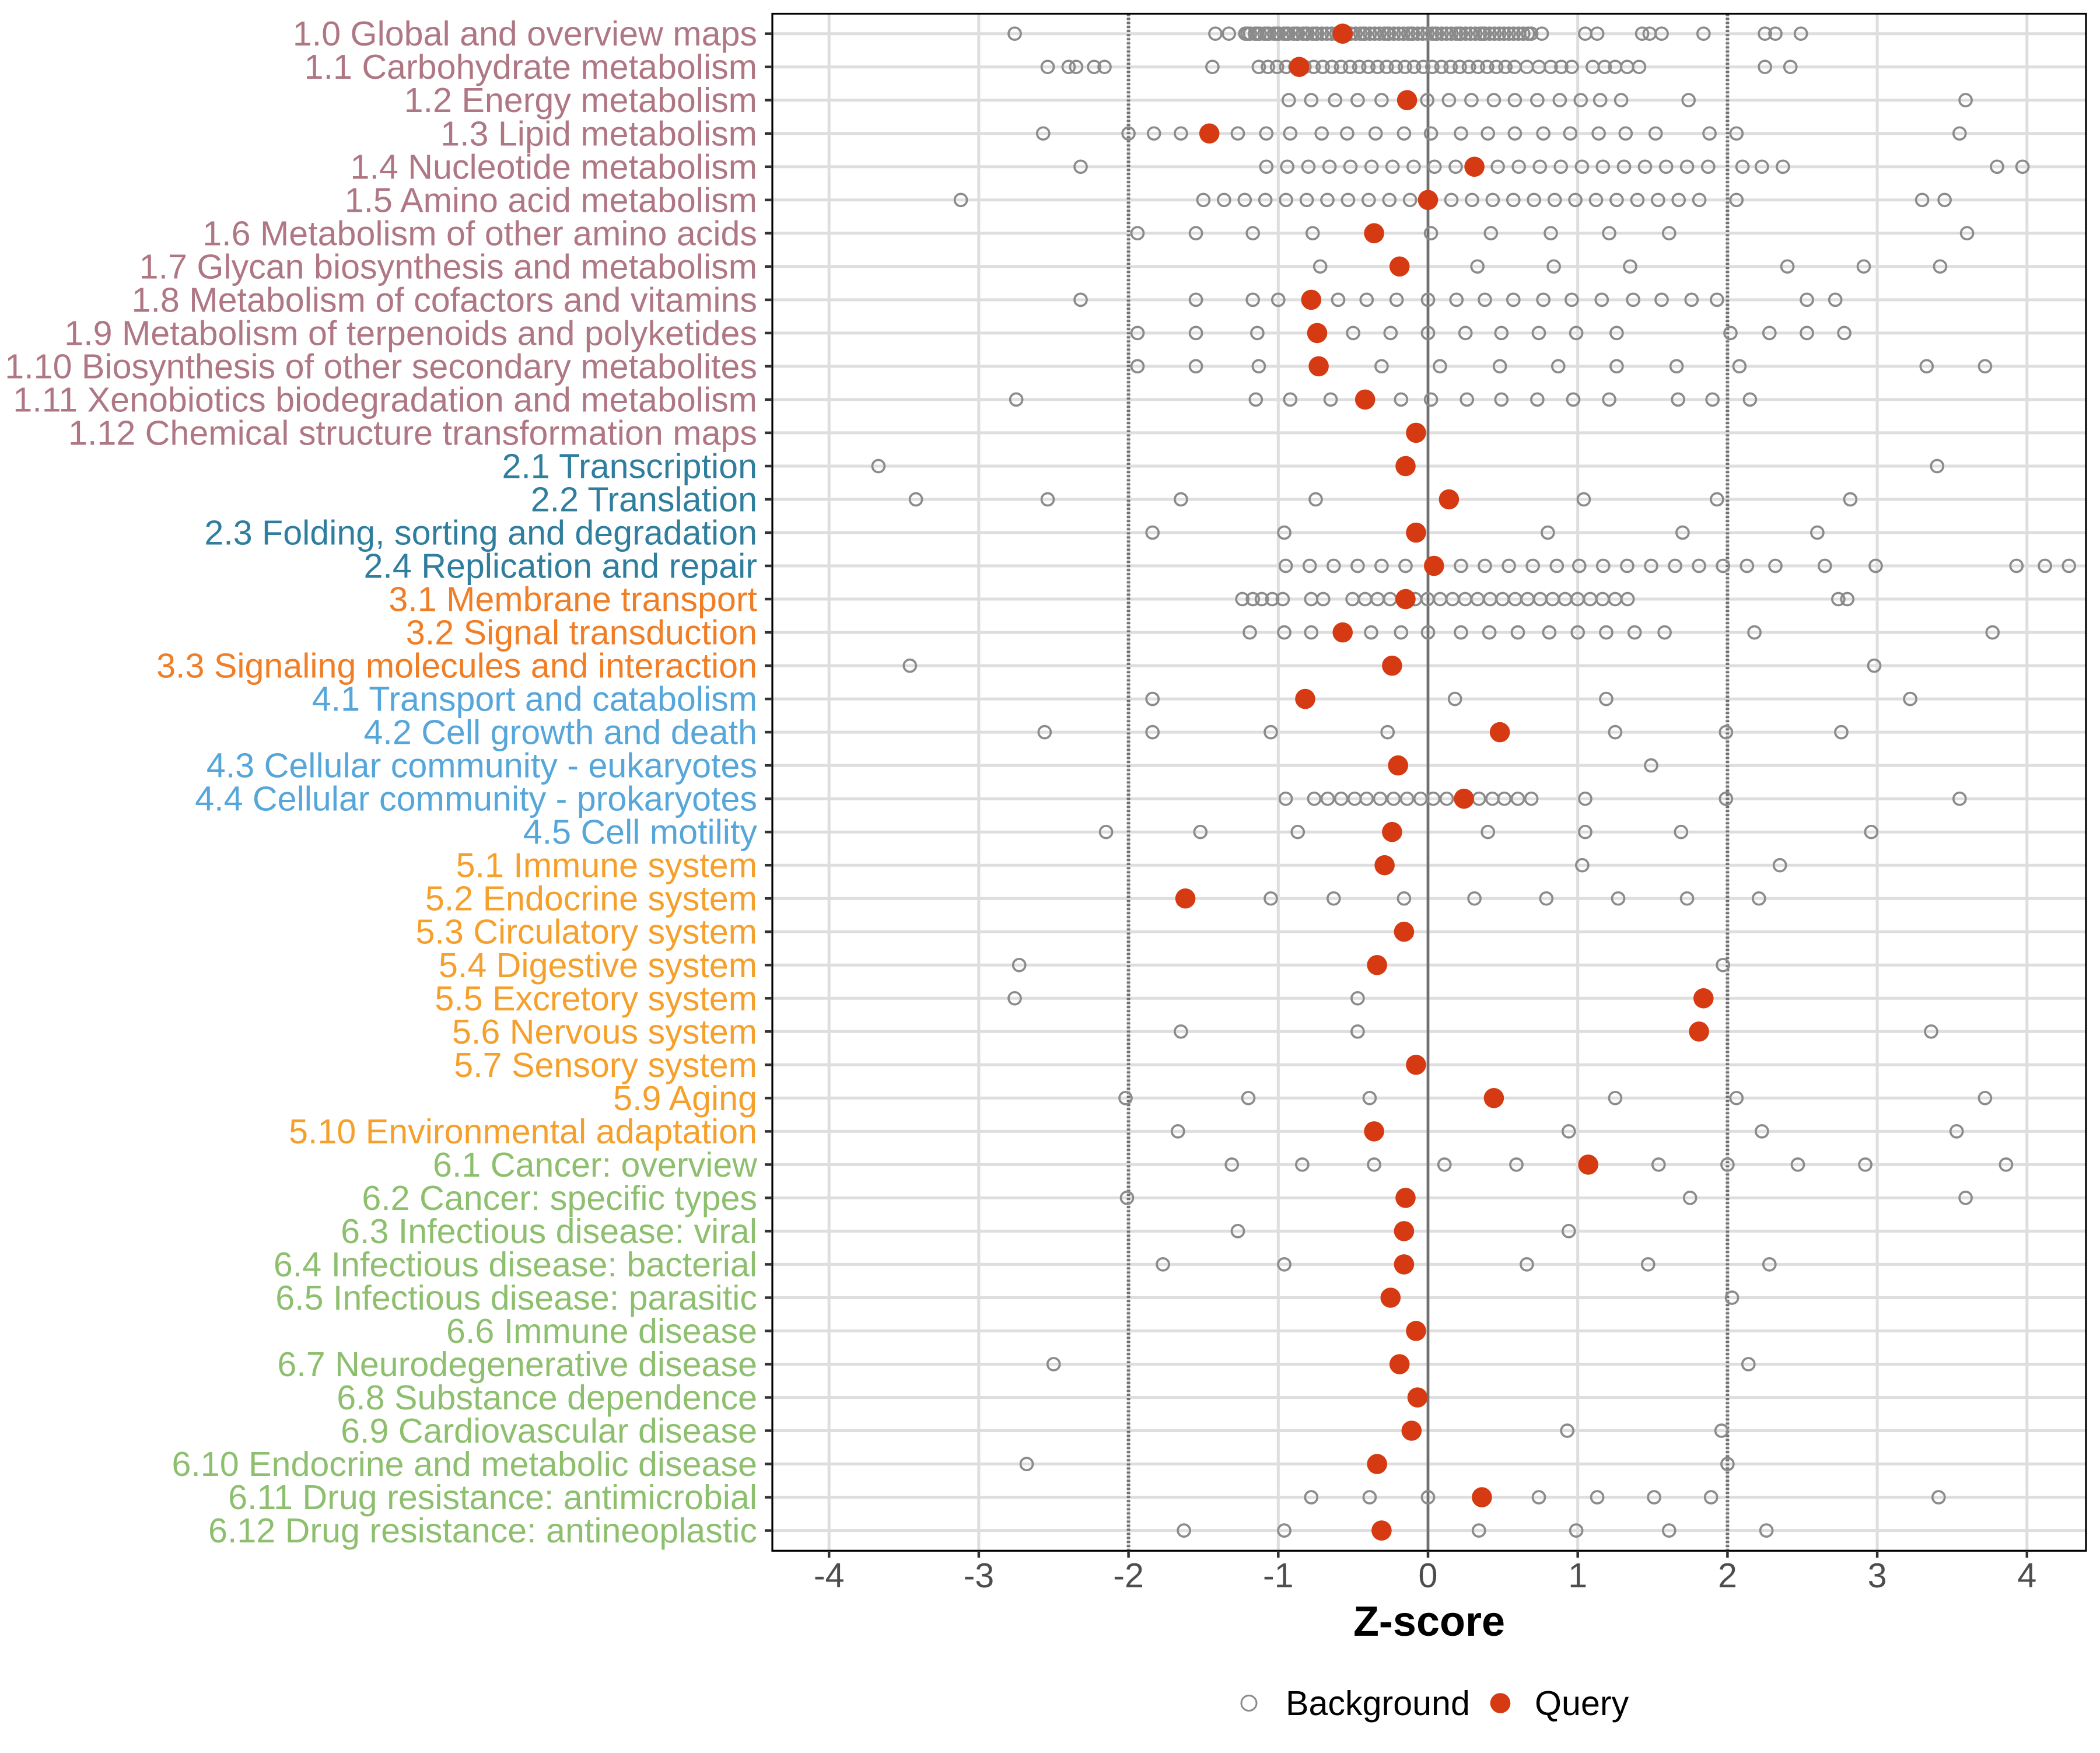 The image size is (2100, 1753). I want to click on svg-text: 6.3 Infectious disease: viral, so click(549, 1231).